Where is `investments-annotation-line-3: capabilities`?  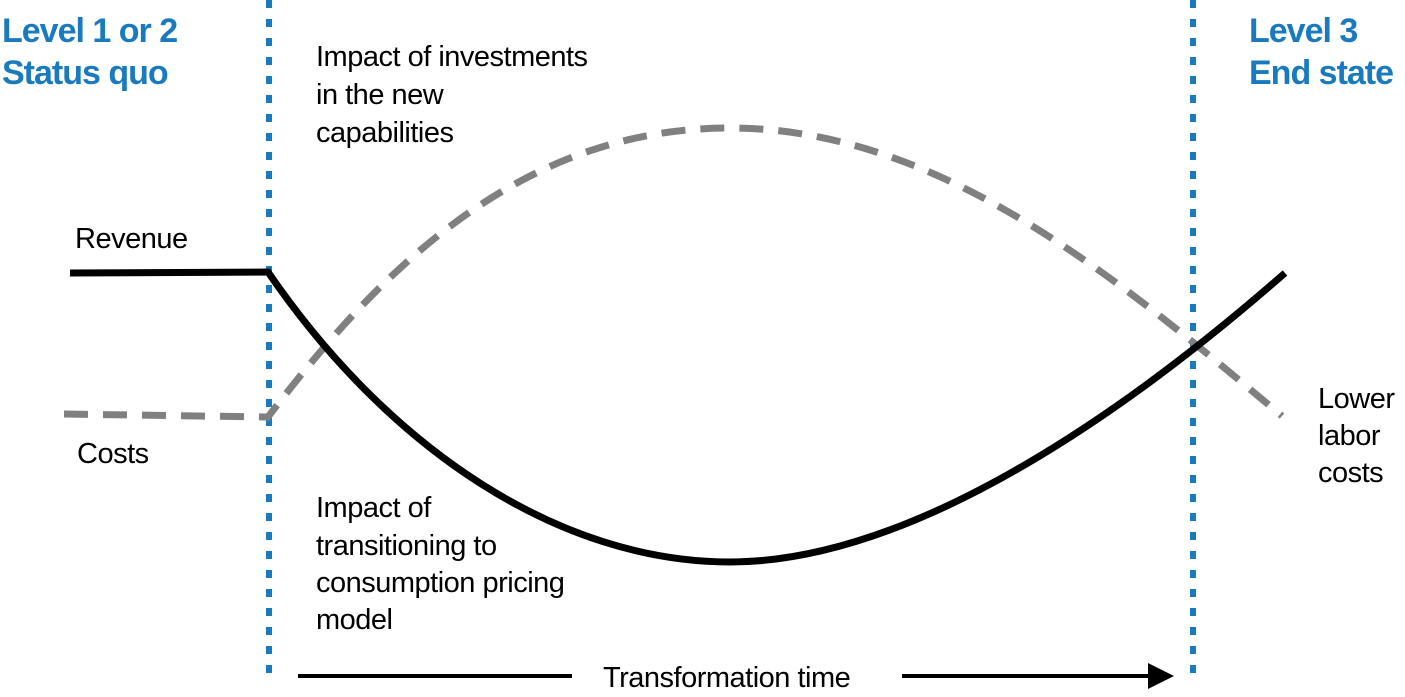 investments-annotation-line-3: capabilities is located at coordinates (384, 133).